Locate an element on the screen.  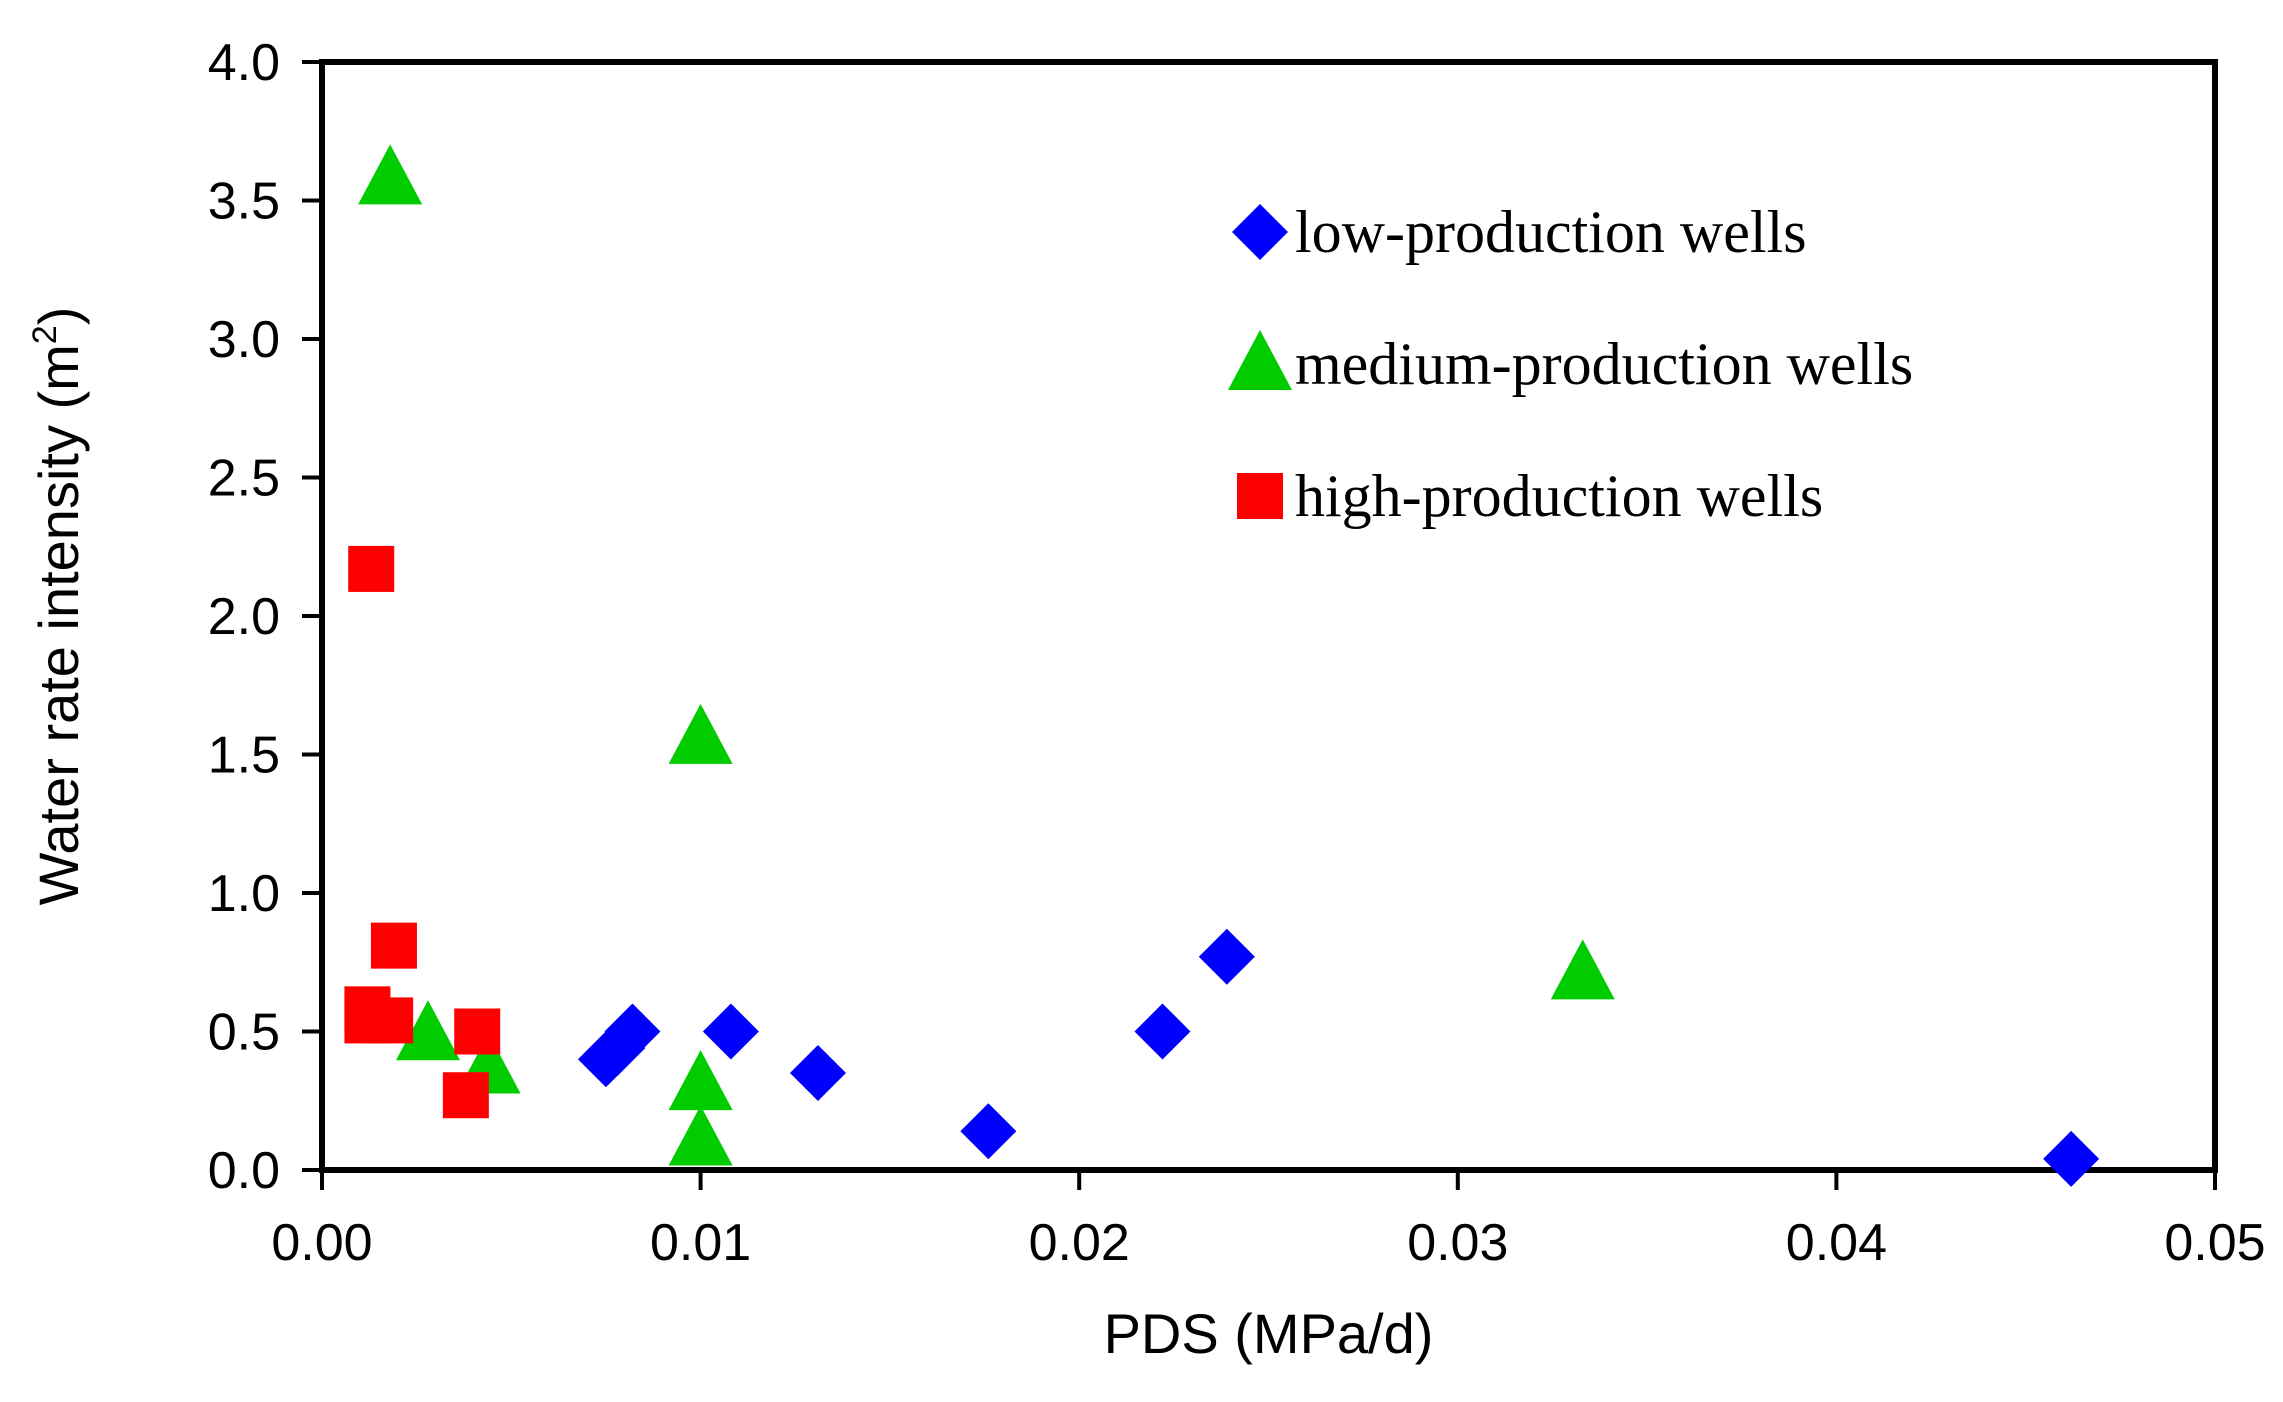
series-square-markers is located at coordinates (422, 832).